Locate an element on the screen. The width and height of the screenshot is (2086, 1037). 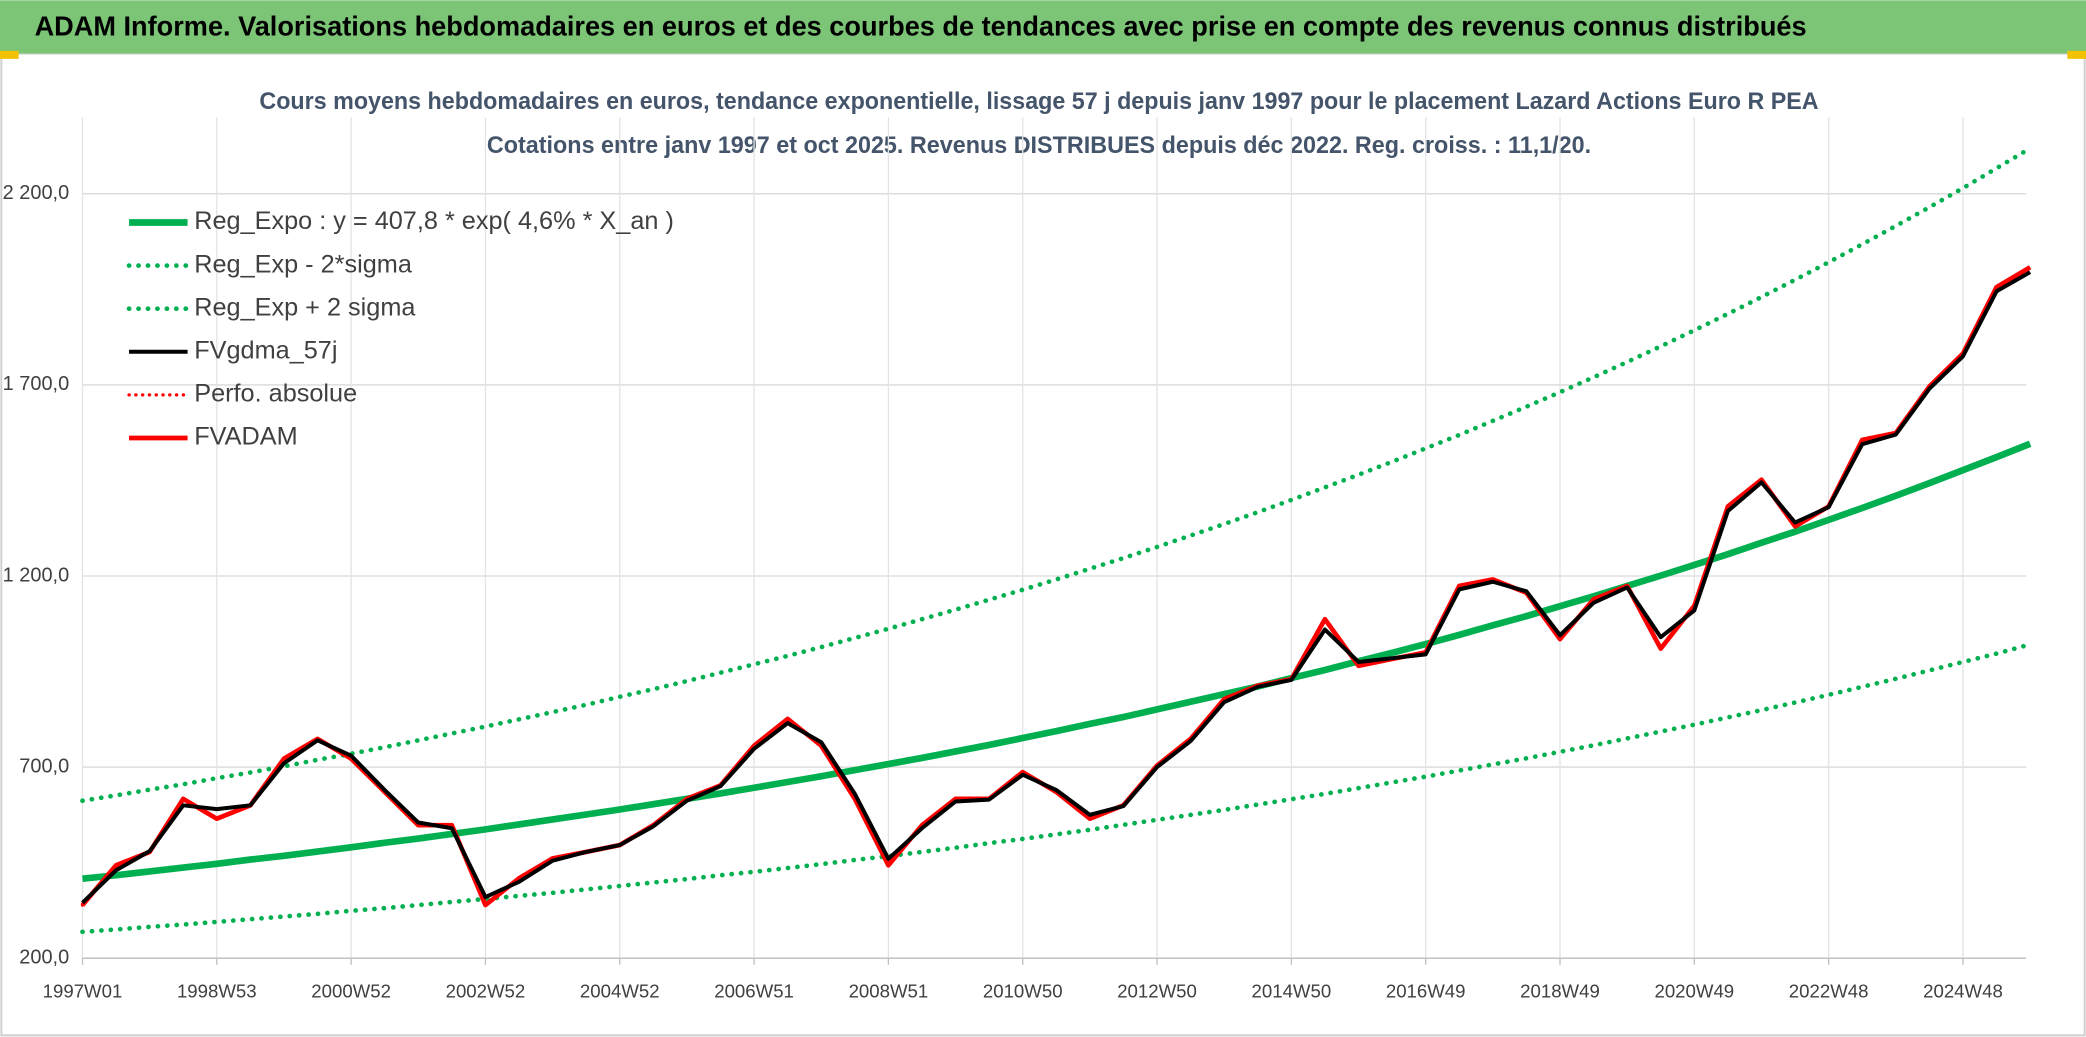
x-tick-label: 2010W50 is located at coordinates (1023, 991).